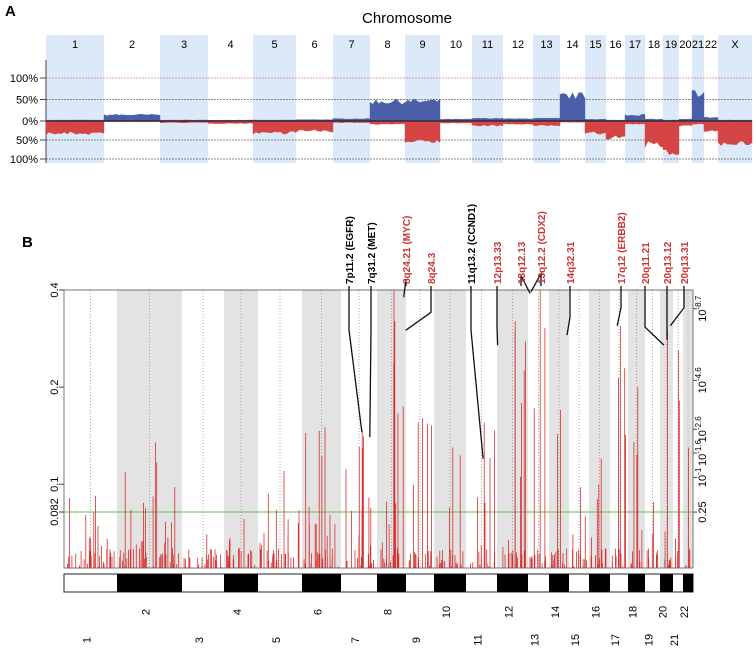 The height and width of the screenshot is (653, 756). Describe the element at coordinates (685, 45) in the screenshot. I see `chromosome-label: 20` at that location.